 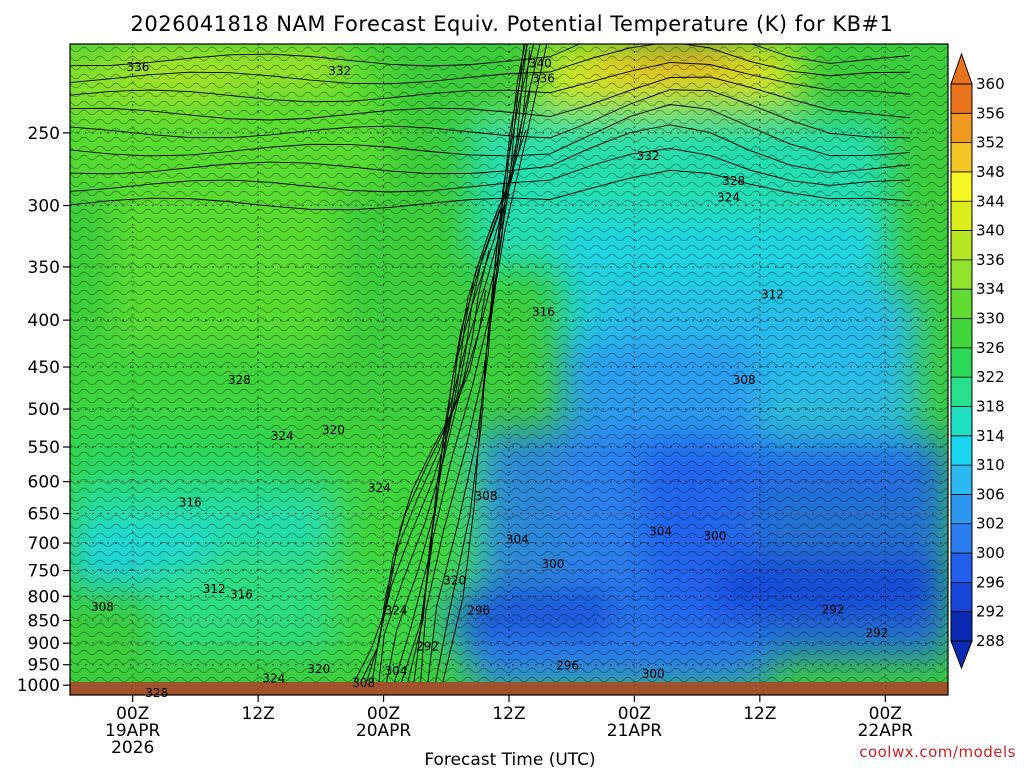 What do you see at coordinates (990, 377) in the screenshot?
I see `colorbar-label: 322` at bounding box center [990, 377].